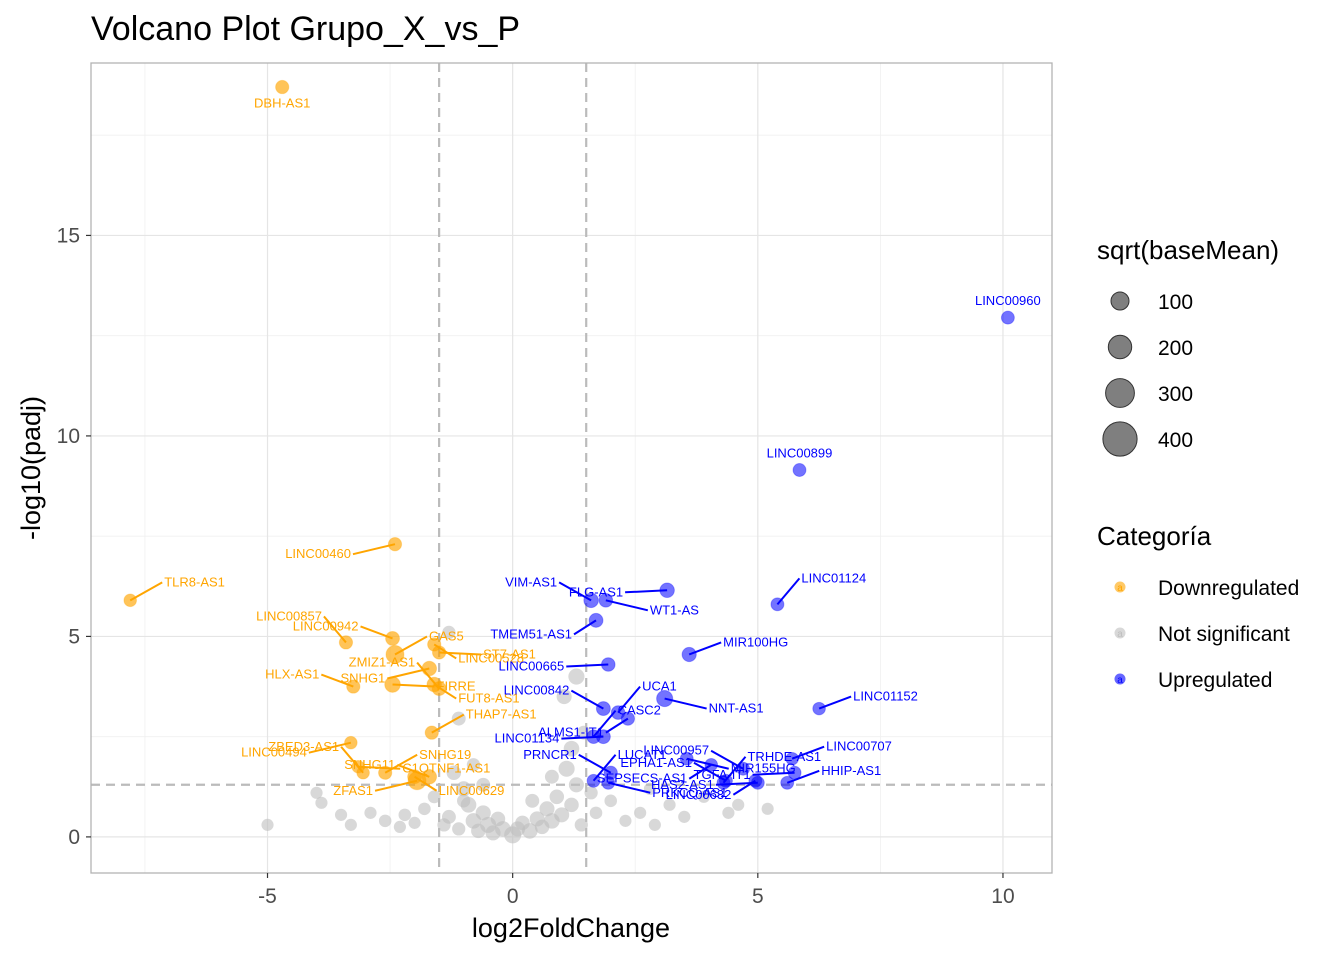 The width and height of the screenshot is (1344, 960). I want to click on gene-label: MIR155HG, so click(763, 768).